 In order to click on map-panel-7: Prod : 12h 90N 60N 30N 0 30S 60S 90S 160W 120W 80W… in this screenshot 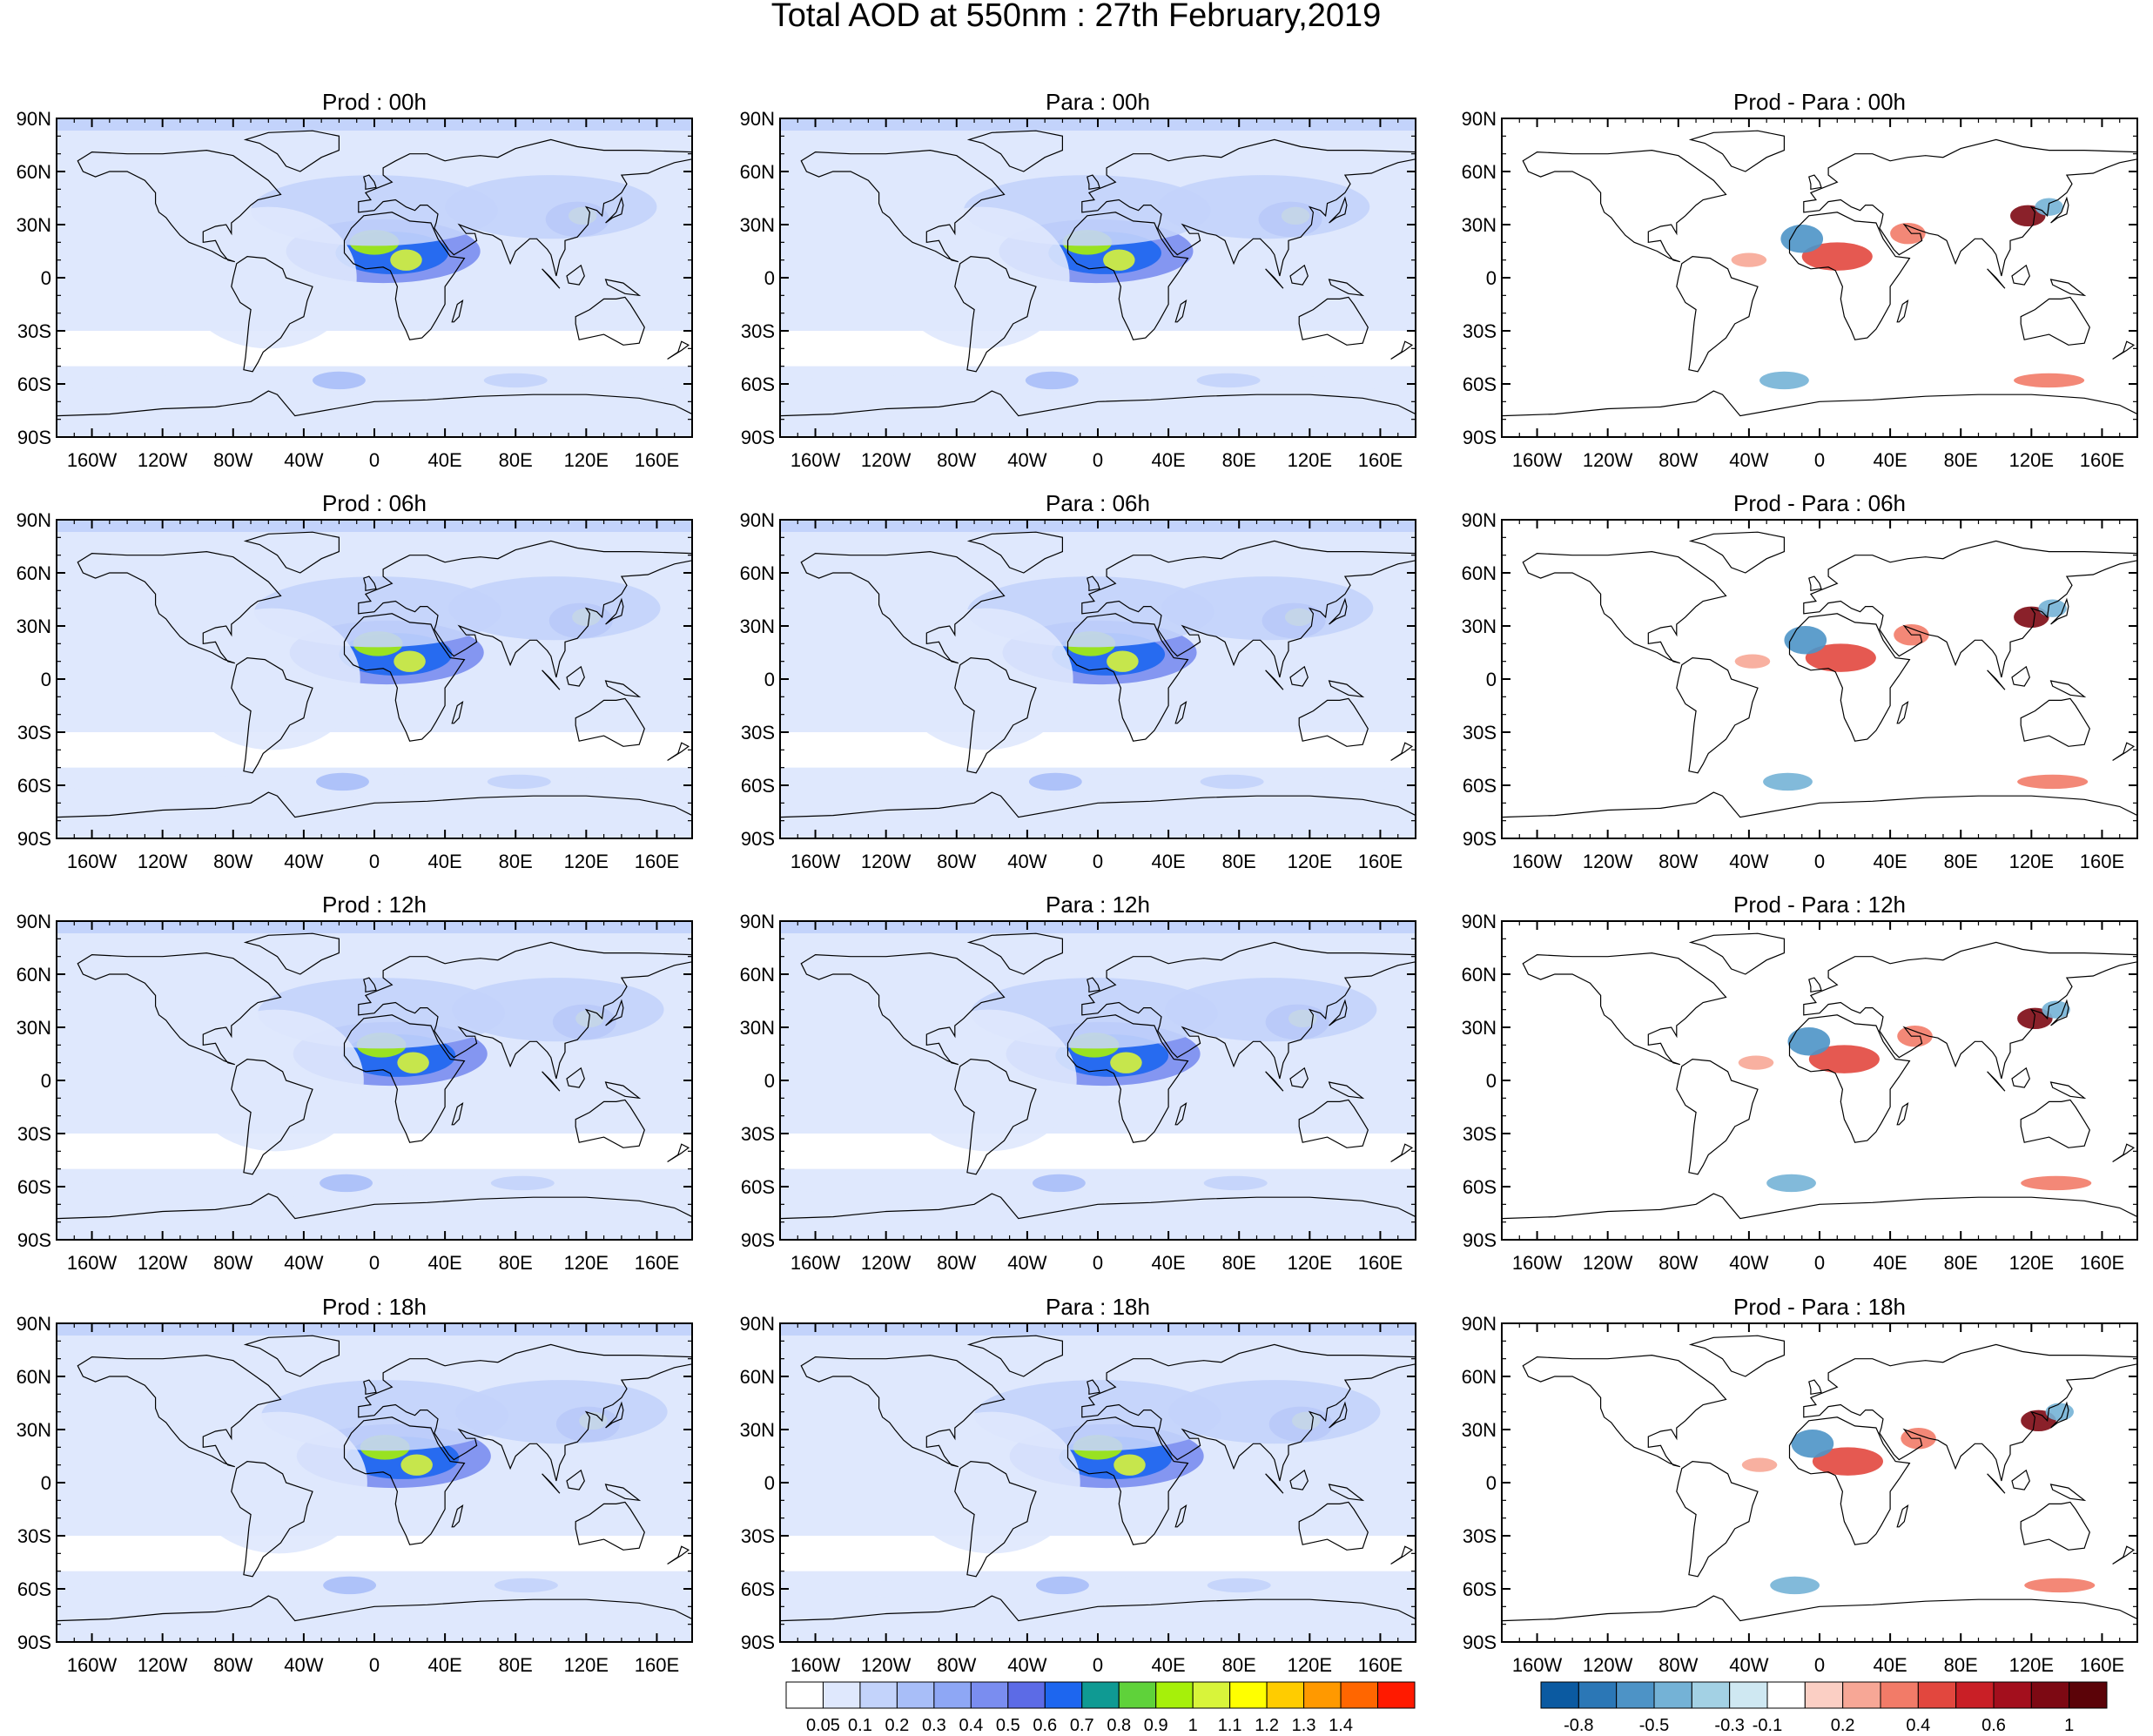, I will do `click(355, 1083)`.